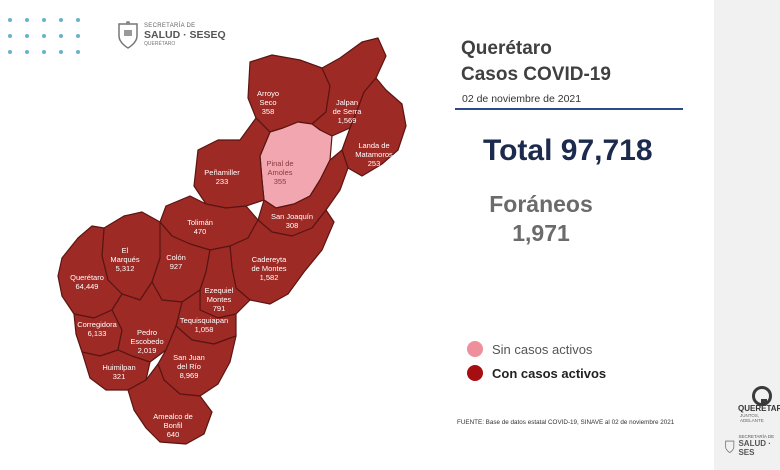  What do you see at coordinates (170, 404) in the screenshot?
I see `region-amealco` at bounding box center [170, 404].